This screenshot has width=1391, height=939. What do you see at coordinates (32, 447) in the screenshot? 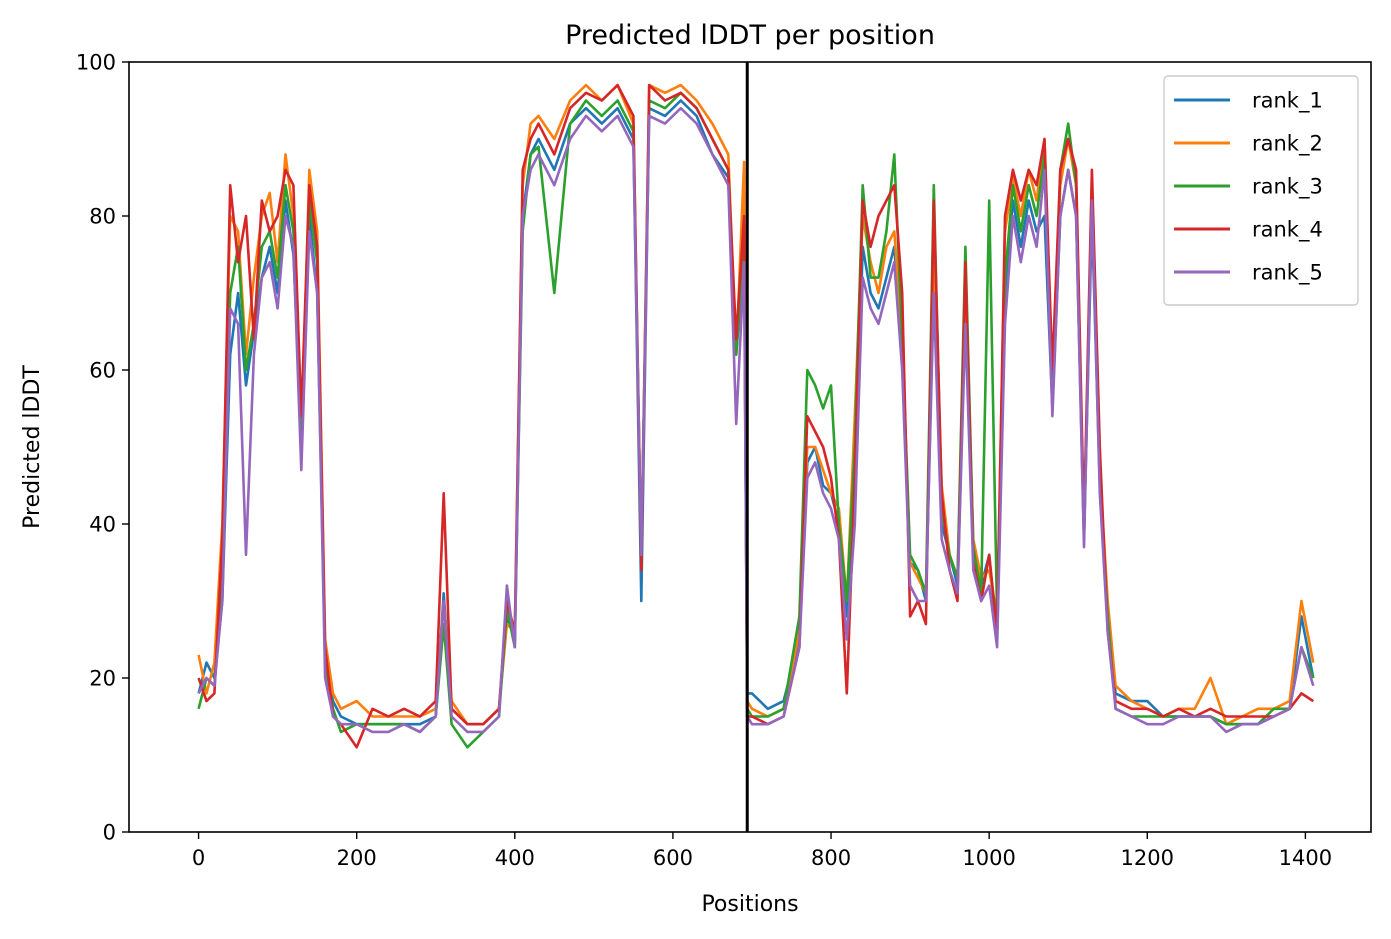
I see `y-axis-title: Predicted lDDT` at bounding box center [32, 447].